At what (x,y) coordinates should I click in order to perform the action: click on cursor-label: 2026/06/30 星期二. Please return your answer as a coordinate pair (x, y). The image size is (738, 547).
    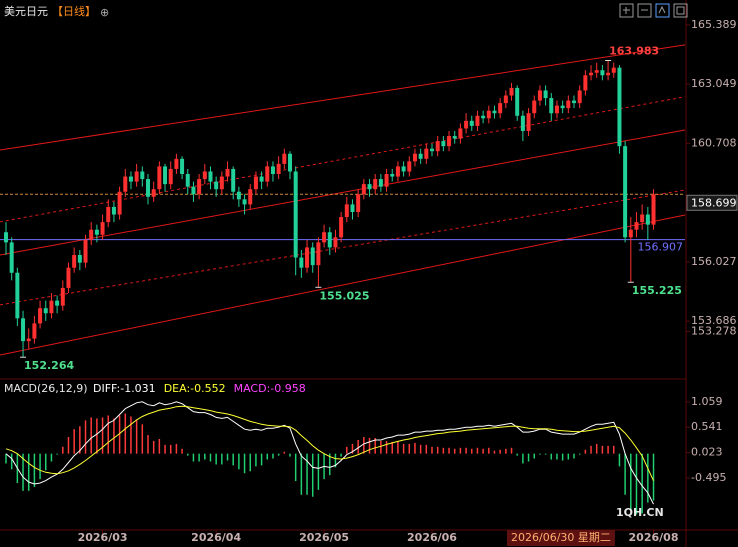
    Looking at the image, I should click on (561, 537).